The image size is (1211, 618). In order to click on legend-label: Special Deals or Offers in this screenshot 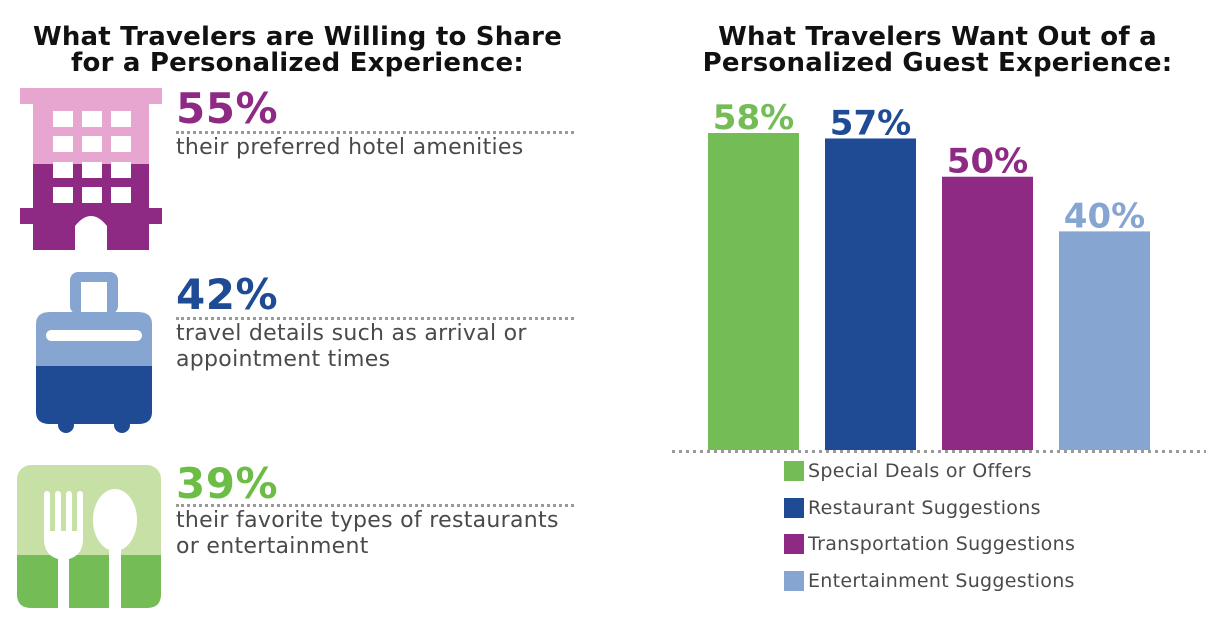, I will do `click(920, 471)`.